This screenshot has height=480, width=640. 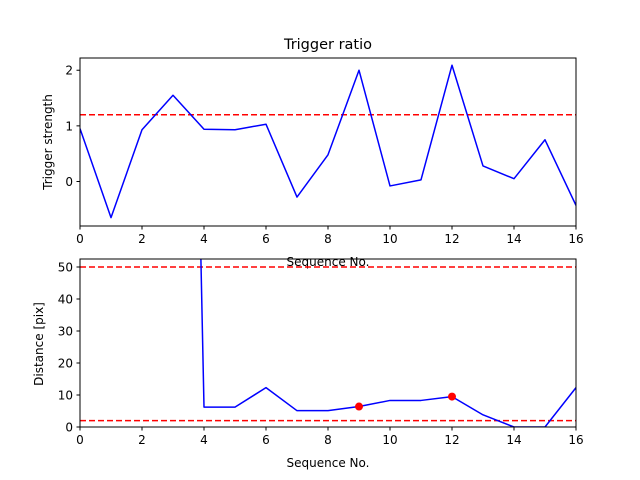 I want to click on distance-y-axis-label: Distance [pix], so click(x=39, y=344).